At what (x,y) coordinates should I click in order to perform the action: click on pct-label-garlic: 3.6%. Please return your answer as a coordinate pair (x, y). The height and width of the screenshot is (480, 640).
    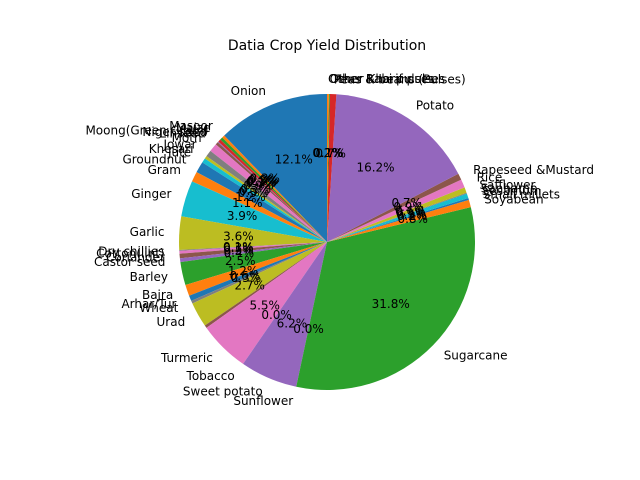
    Looking at the image, I should click on (238, 237).